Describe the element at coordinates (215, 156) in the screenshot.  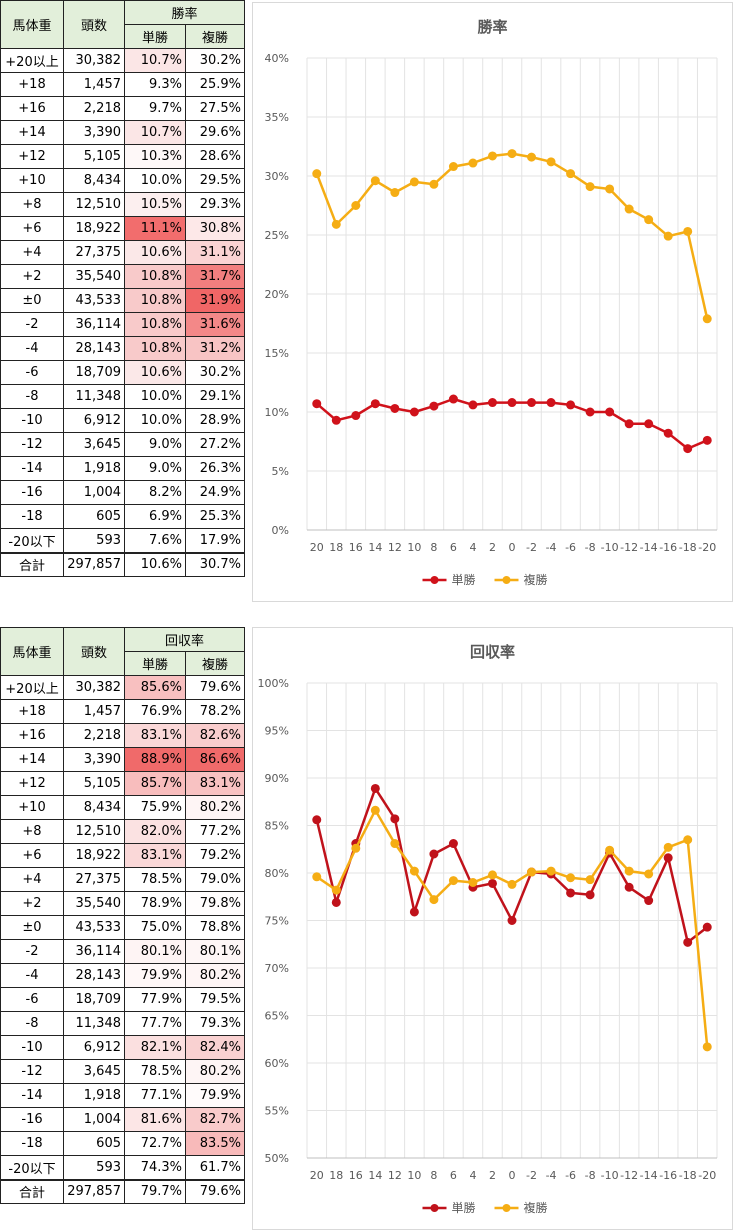
I see `place-cell: 28.6%` at that location.